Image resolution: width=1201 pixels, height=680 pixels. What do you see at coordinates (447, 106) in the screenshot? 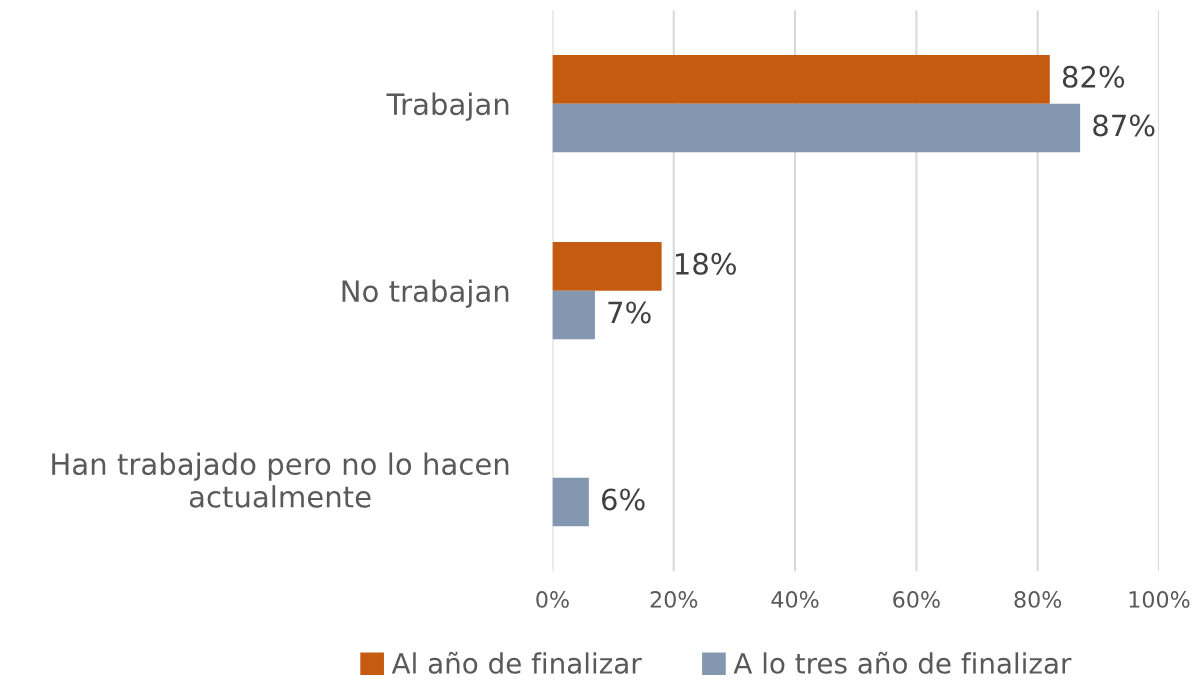
I see `y-tick-label: Trabajan` at bounding box center [447, 106].